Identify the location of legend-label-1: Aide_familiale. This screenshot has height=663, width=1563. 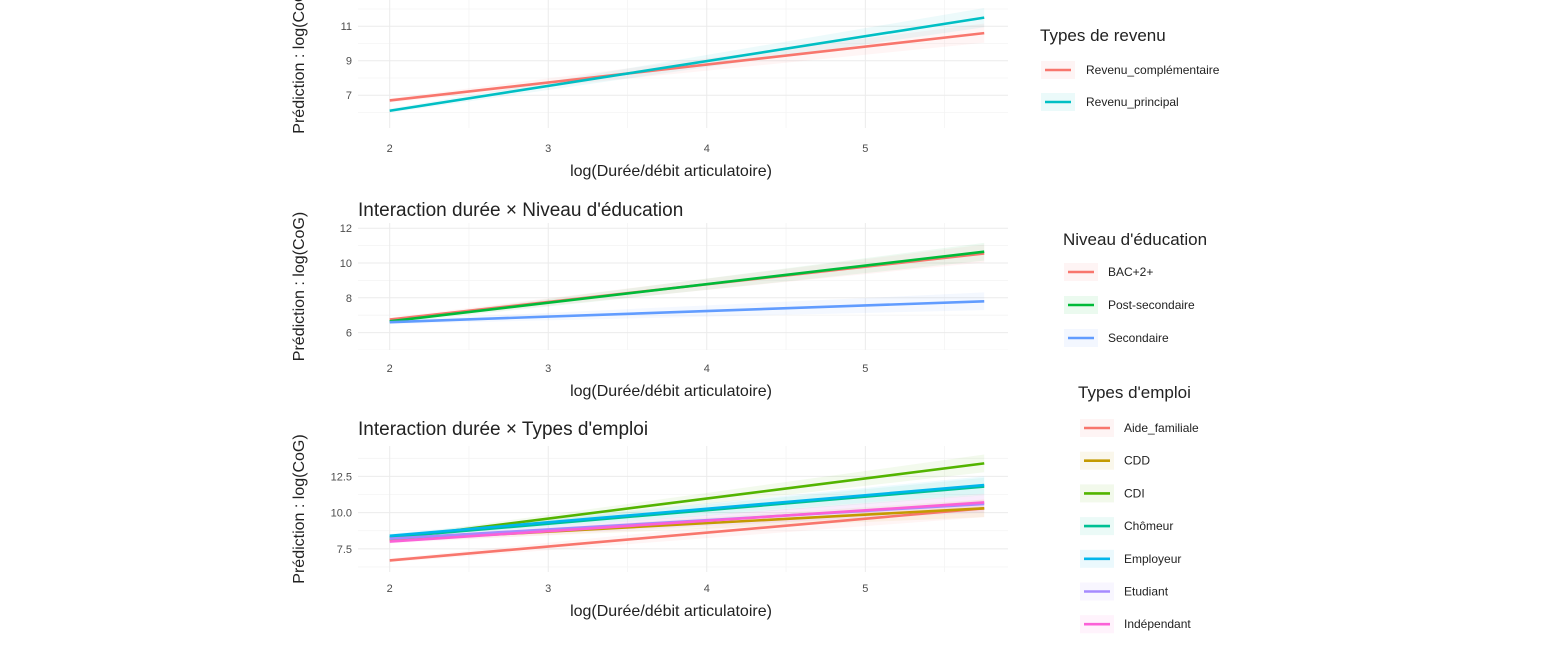
(1161, 428).